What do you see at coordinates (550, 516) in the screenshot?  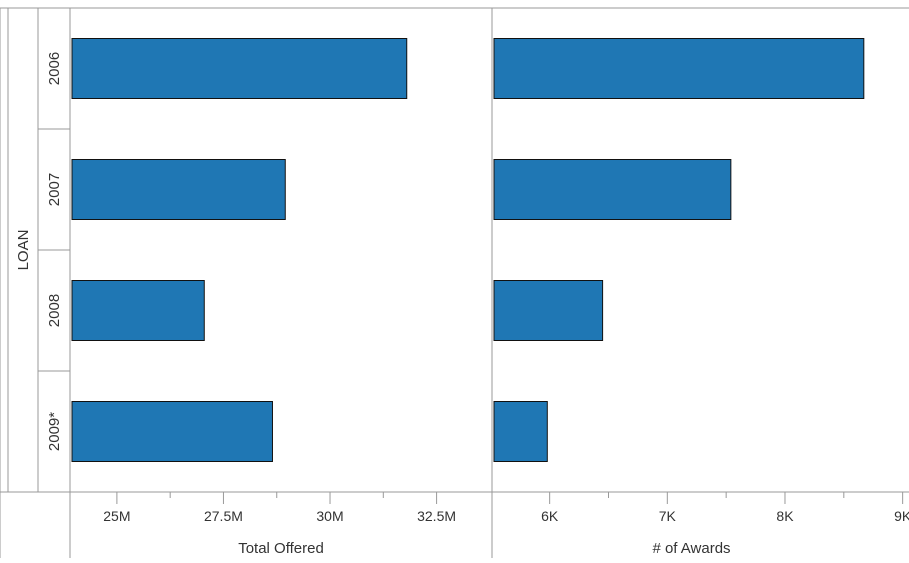 I see `x-tick-label-num-awards: 6K` at bounding box center [550, 516].